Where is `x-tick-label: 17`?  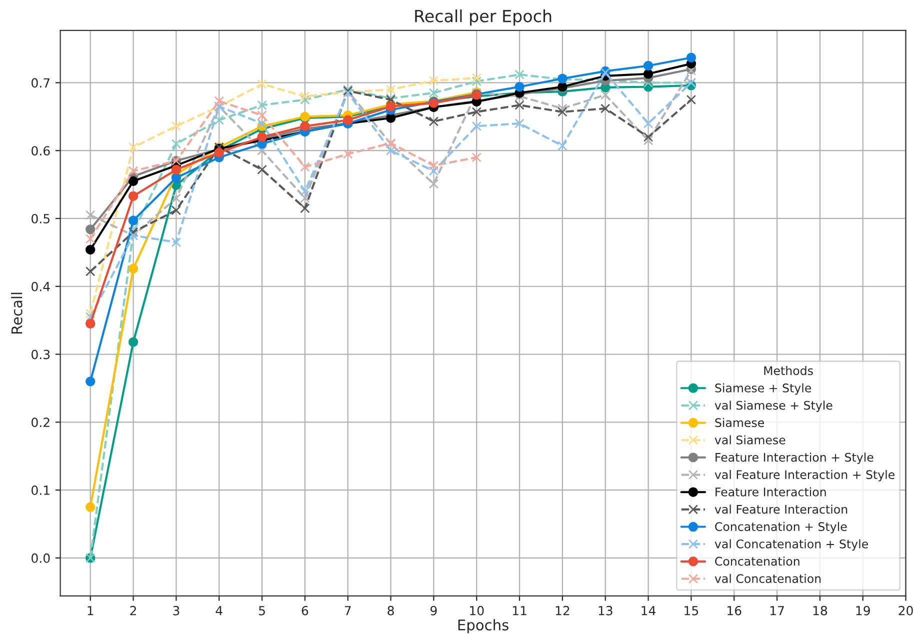 x-tick-label: 17 is located at coordinates (777, 611).